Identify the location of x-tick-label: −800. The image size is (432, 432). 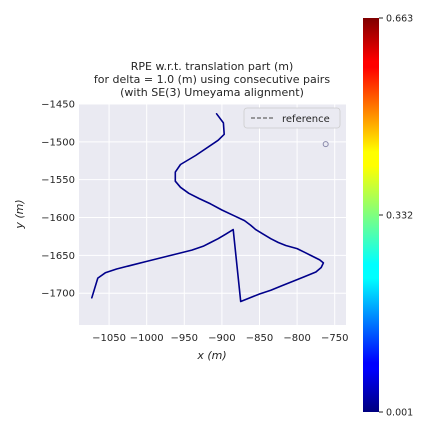
(296, 338).